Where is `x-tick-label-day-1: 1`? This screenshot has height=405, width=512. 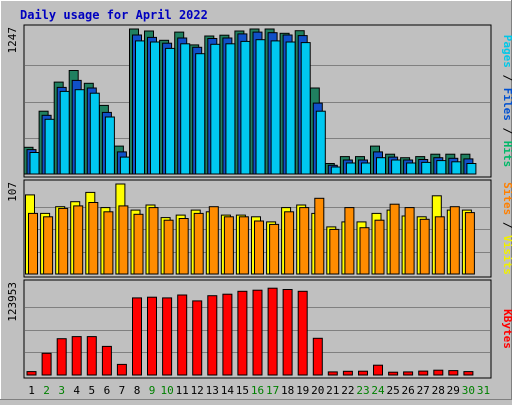 x-tick-label-day-1: 1 is located at coordinates (31, 390).